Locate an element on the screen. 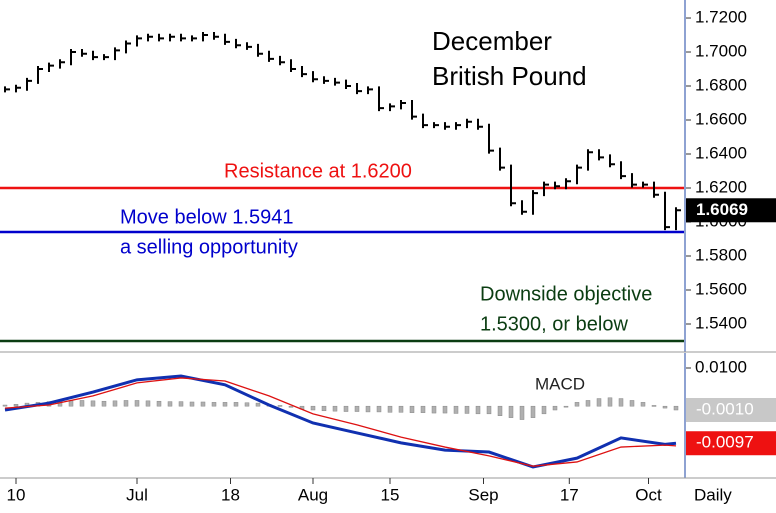 Image resolution: width=776 pixels, height=513 pixels. x-tick-label: 18 is located at coordinates (230, 494).